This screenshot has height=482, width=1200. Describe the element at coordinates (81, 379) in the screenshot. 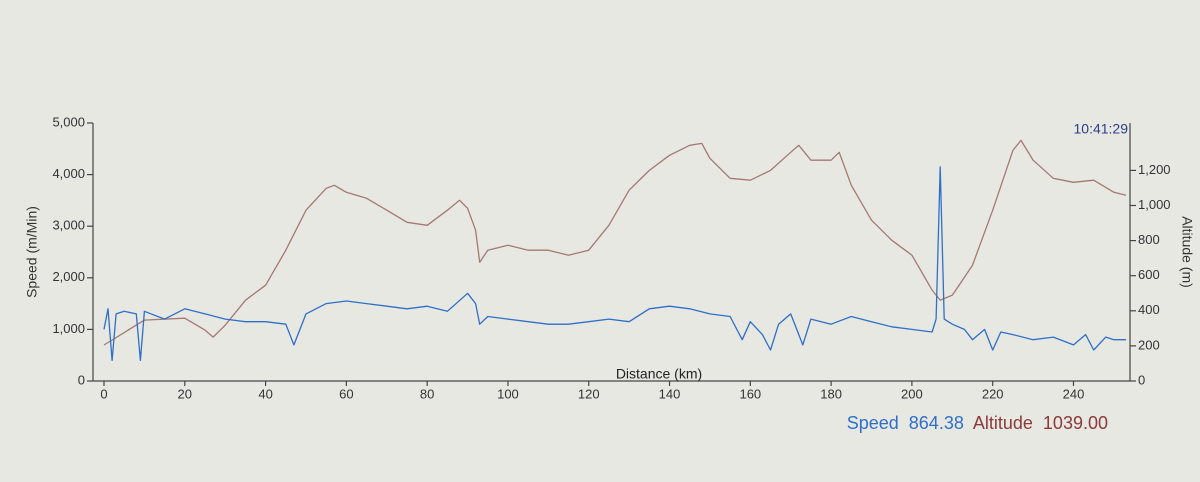

I see `y-tick-label: 0` at that location.